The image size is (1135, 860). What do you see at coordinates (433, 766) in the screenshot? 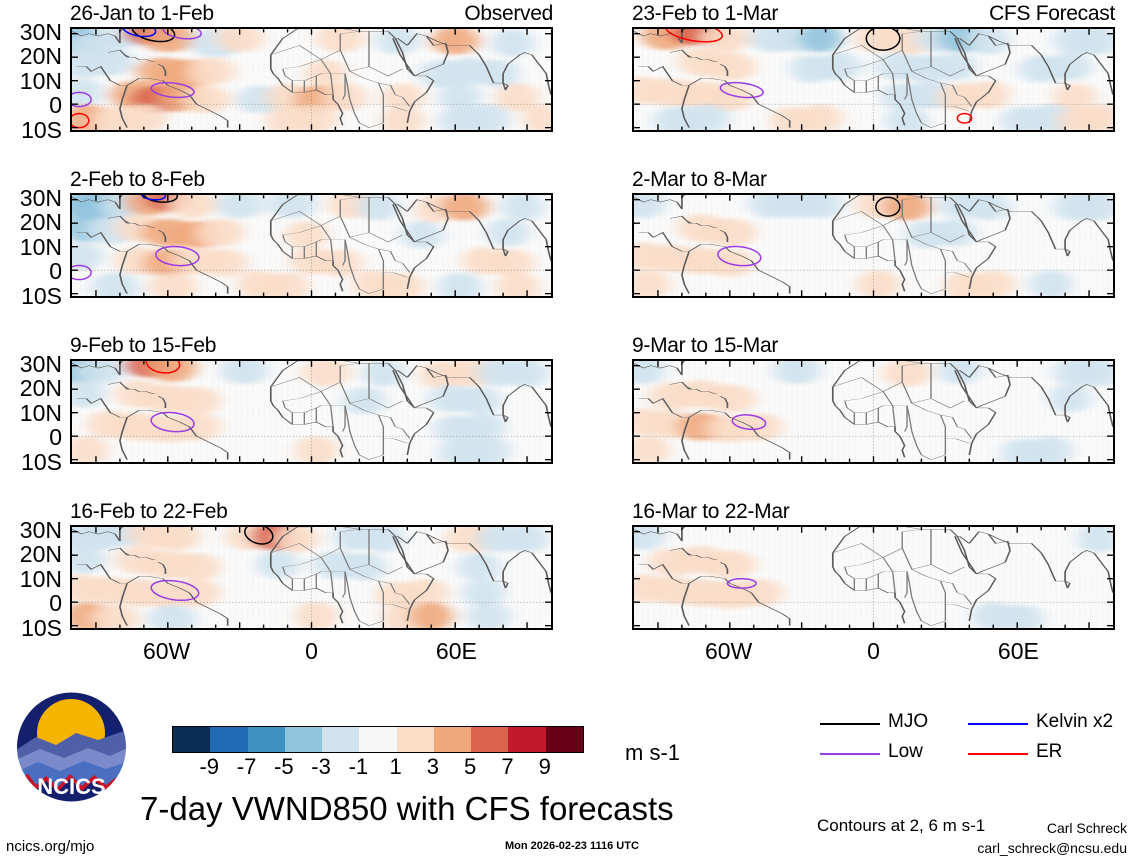
I see `colorbar-tick-label: 3` at bounding box center [433, 766].